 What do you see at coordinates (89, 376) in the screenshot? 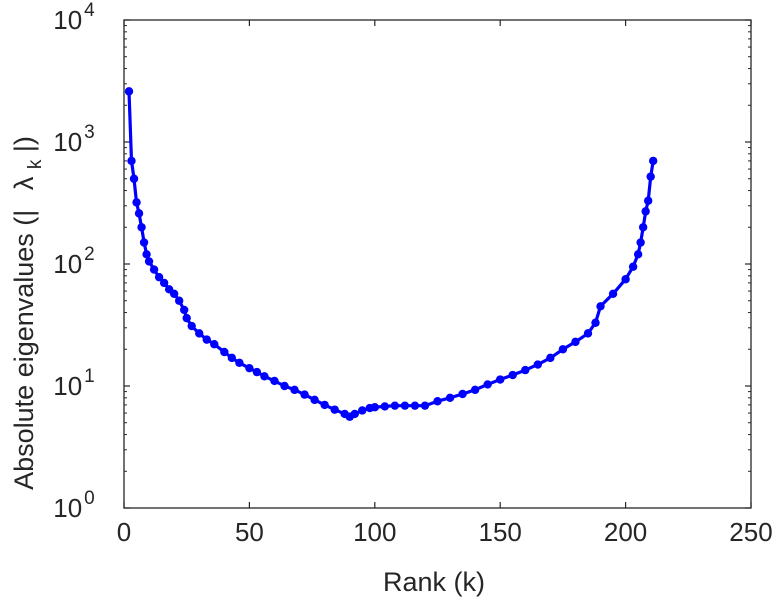
I see `y-tick-exponent: 1` at bounding box center [89, 376].